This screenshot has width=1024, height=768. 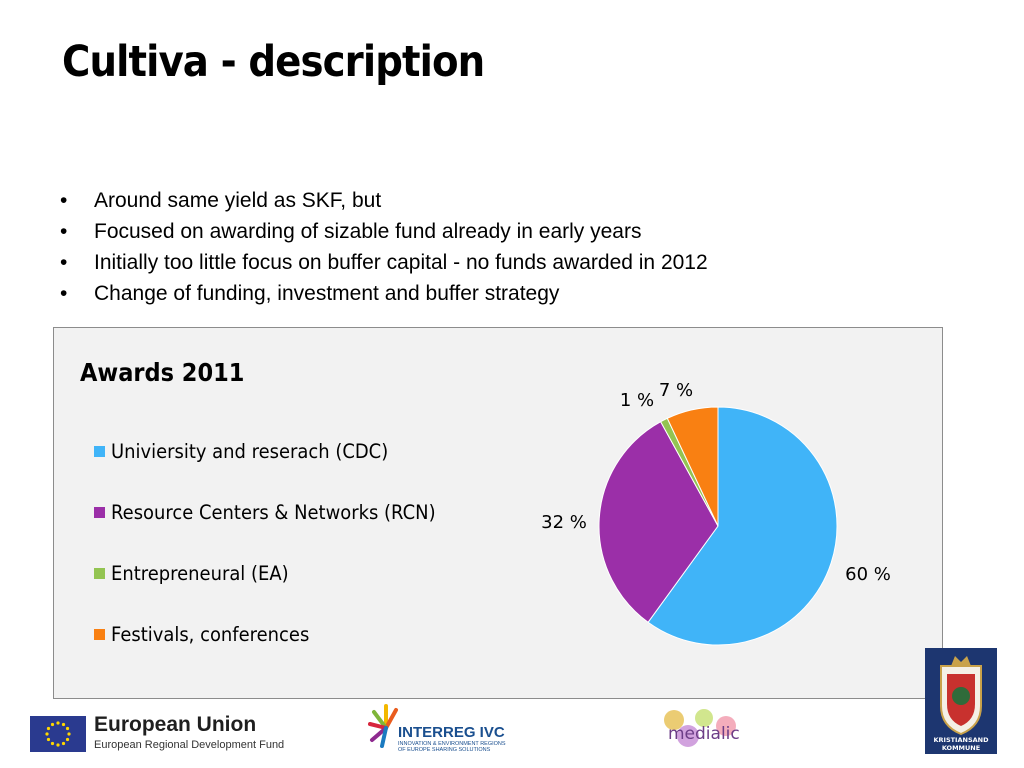 I want to click on pie-chart: 60 % 32 % 1 % 7 %, so click(x=716, y=513).